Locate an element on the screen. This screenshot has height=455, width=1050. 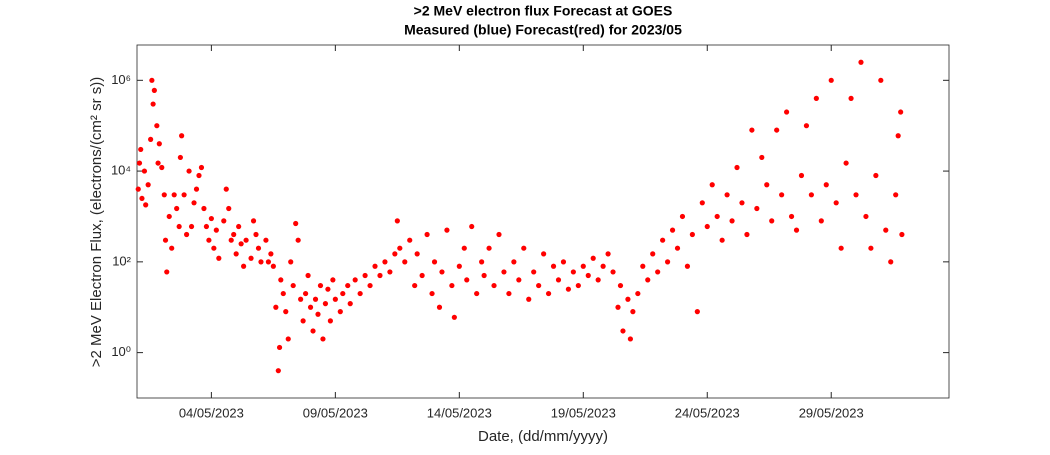
x-tick-label: 29/05/2023 is located at coordinates (831, 412).